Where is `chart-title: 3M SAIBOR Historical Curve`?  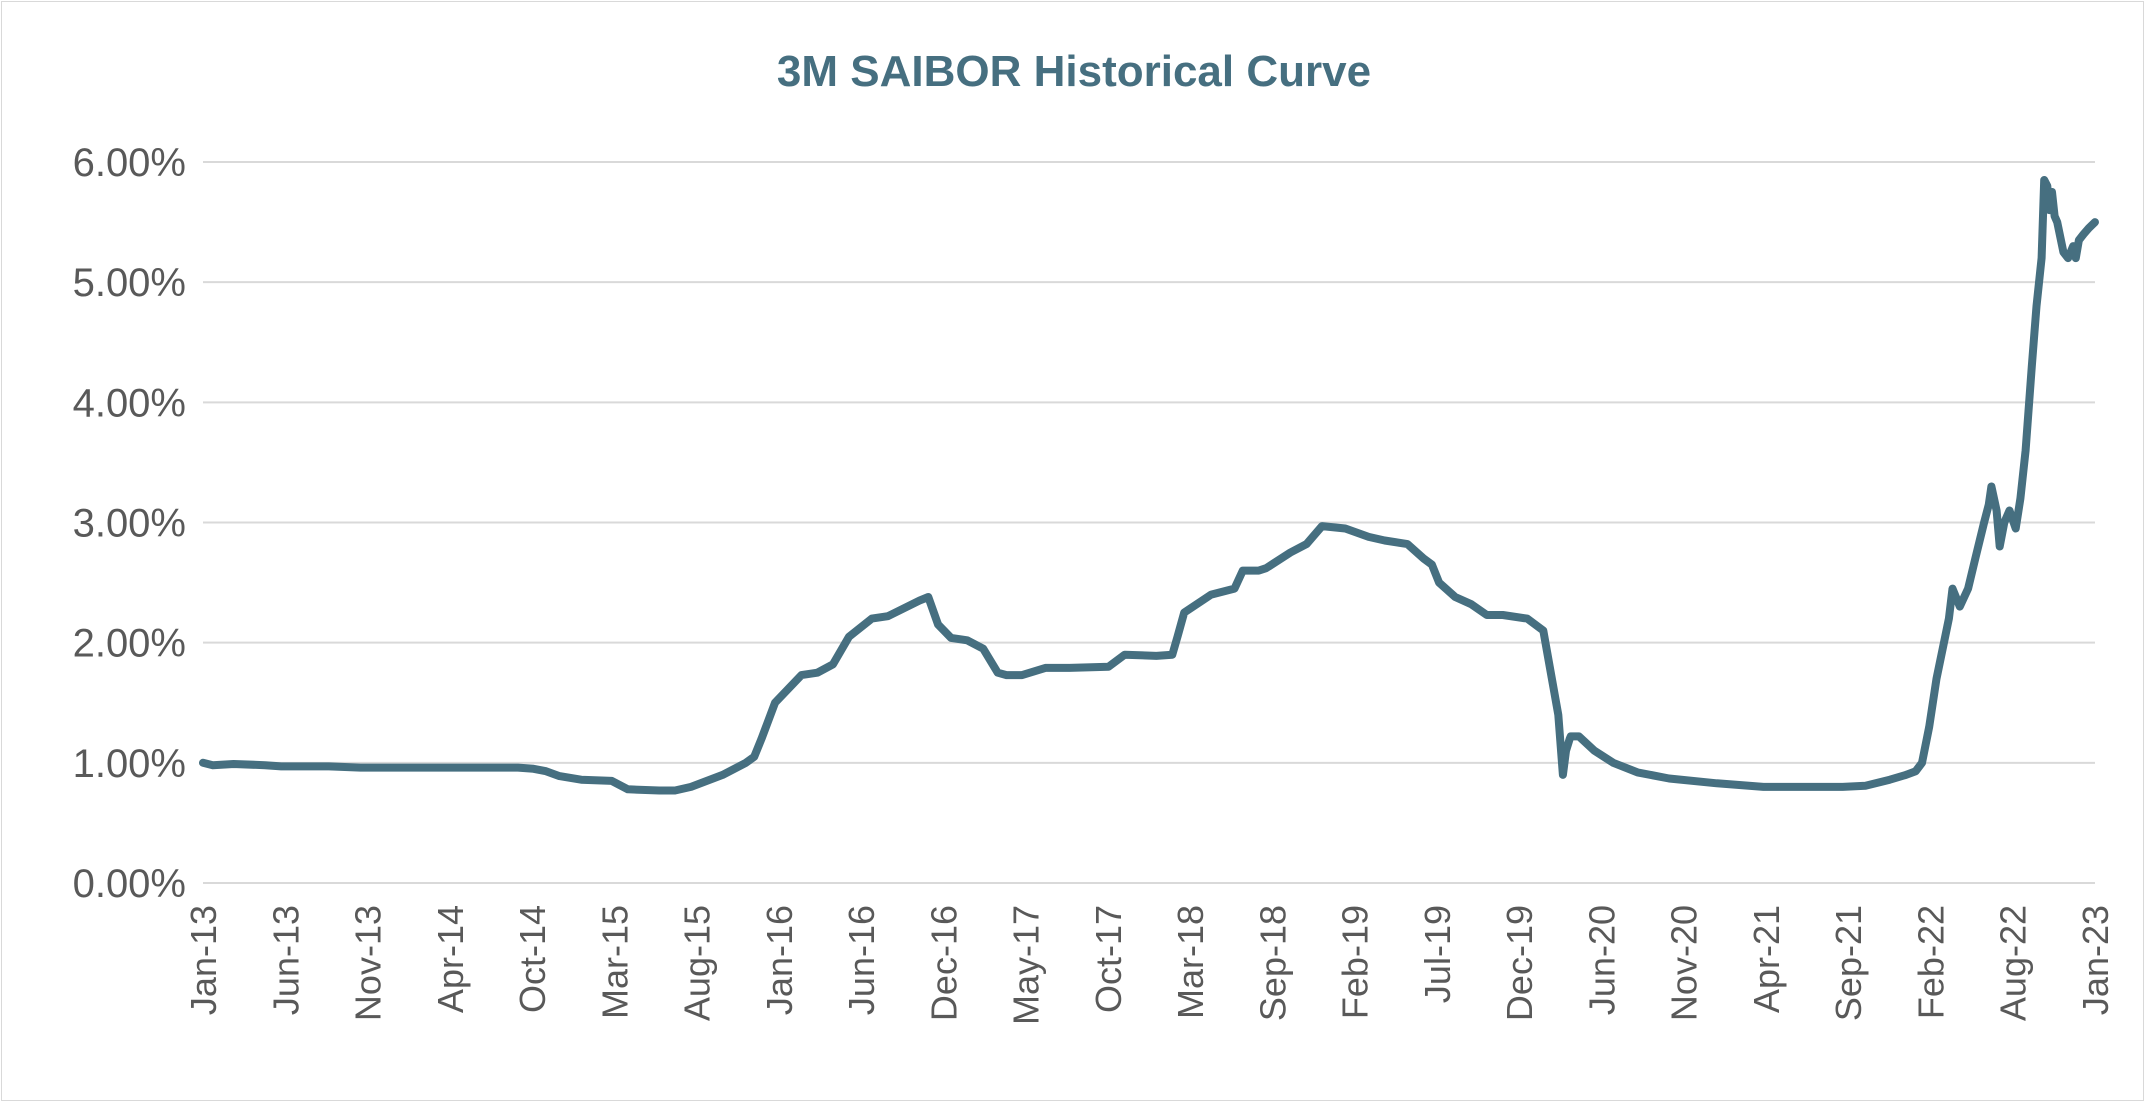 chart-title: 3M SAIBOR Historical Curve is located at coordinates (1074, 71).